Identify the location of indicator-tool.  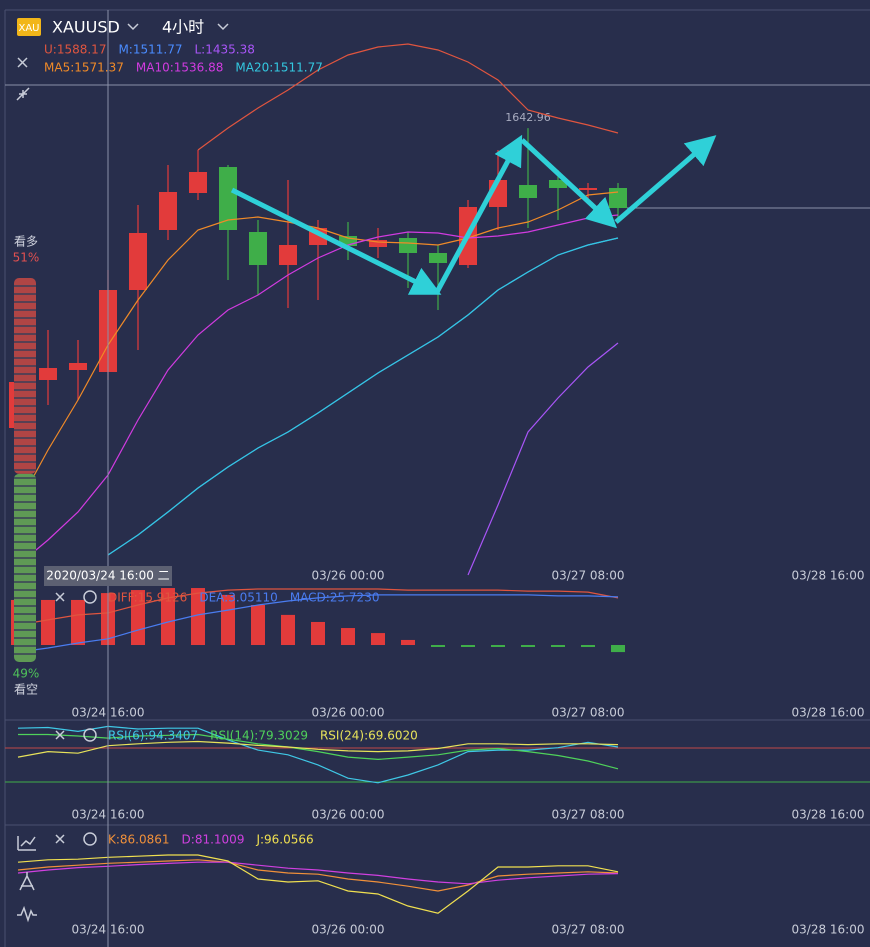
(26, 843).